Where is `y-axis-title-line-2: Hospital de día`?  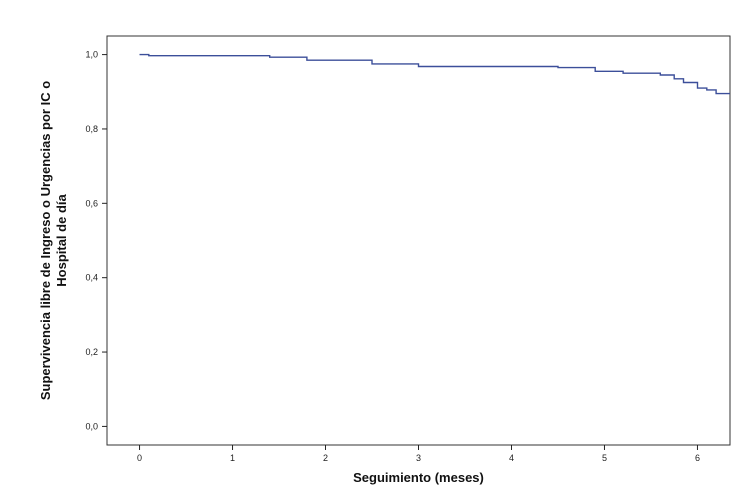 y-axis-title-line-2: Hospital de día is located at coordinates (61, 240).